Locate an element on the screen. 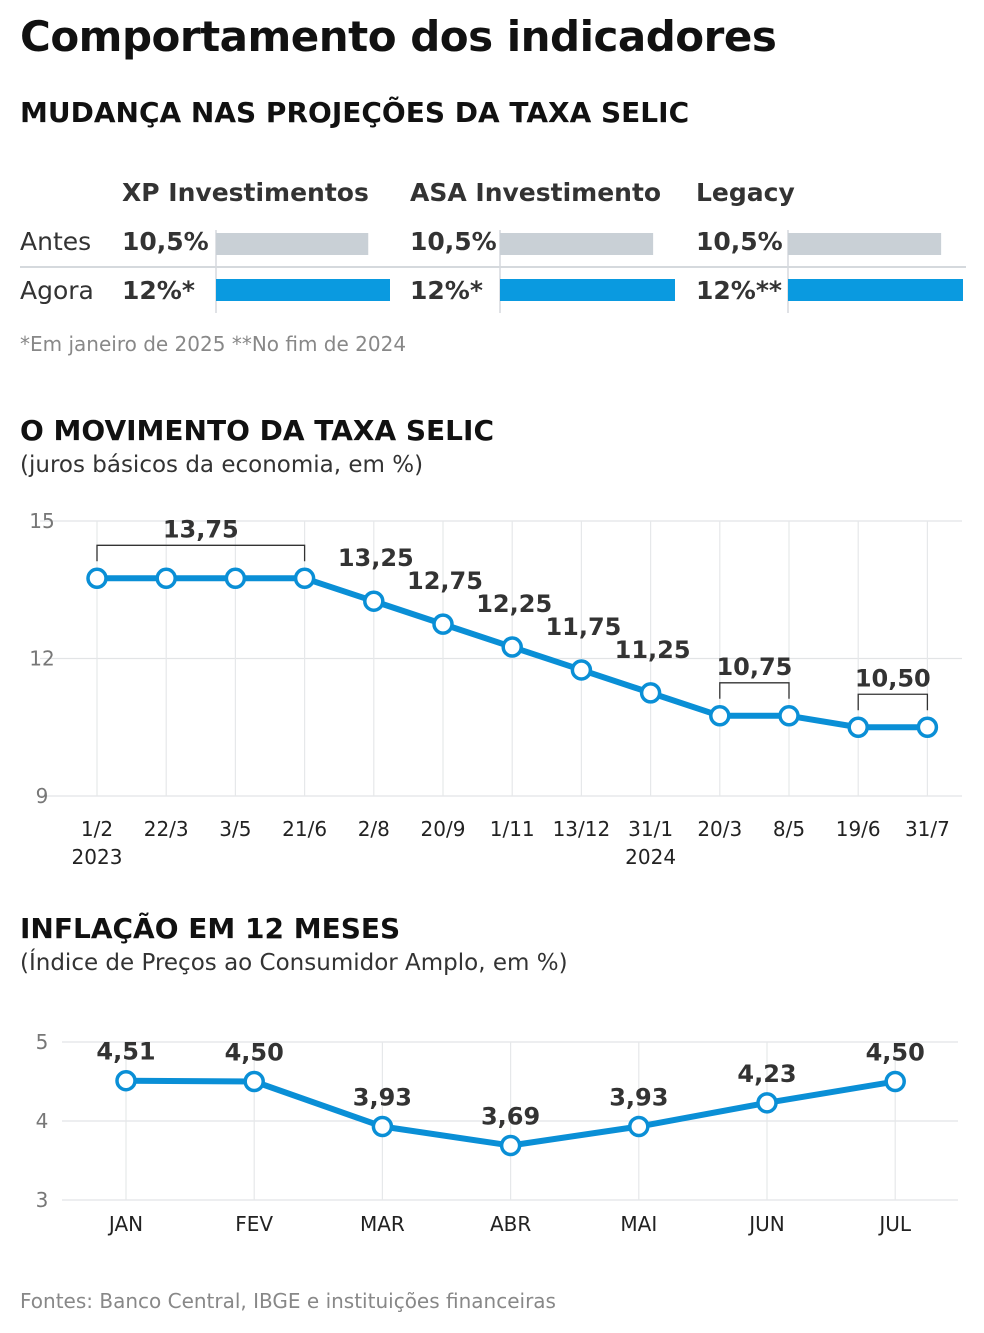  x-tick-label: 31/1 is located at coordinates (650, 829).